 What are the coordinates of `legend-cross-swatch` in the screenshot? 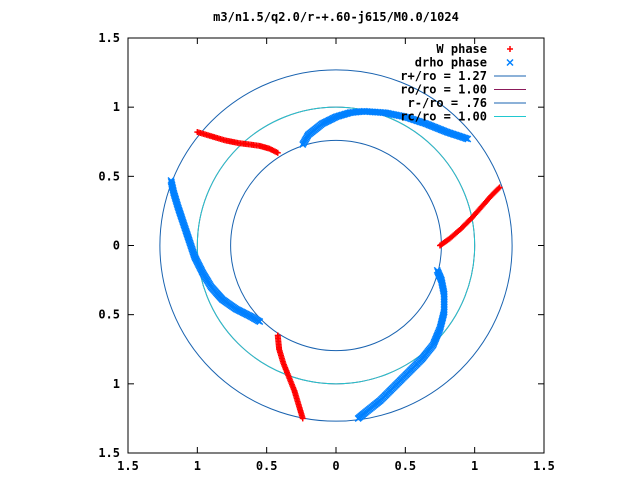 It's located at (510, 62).